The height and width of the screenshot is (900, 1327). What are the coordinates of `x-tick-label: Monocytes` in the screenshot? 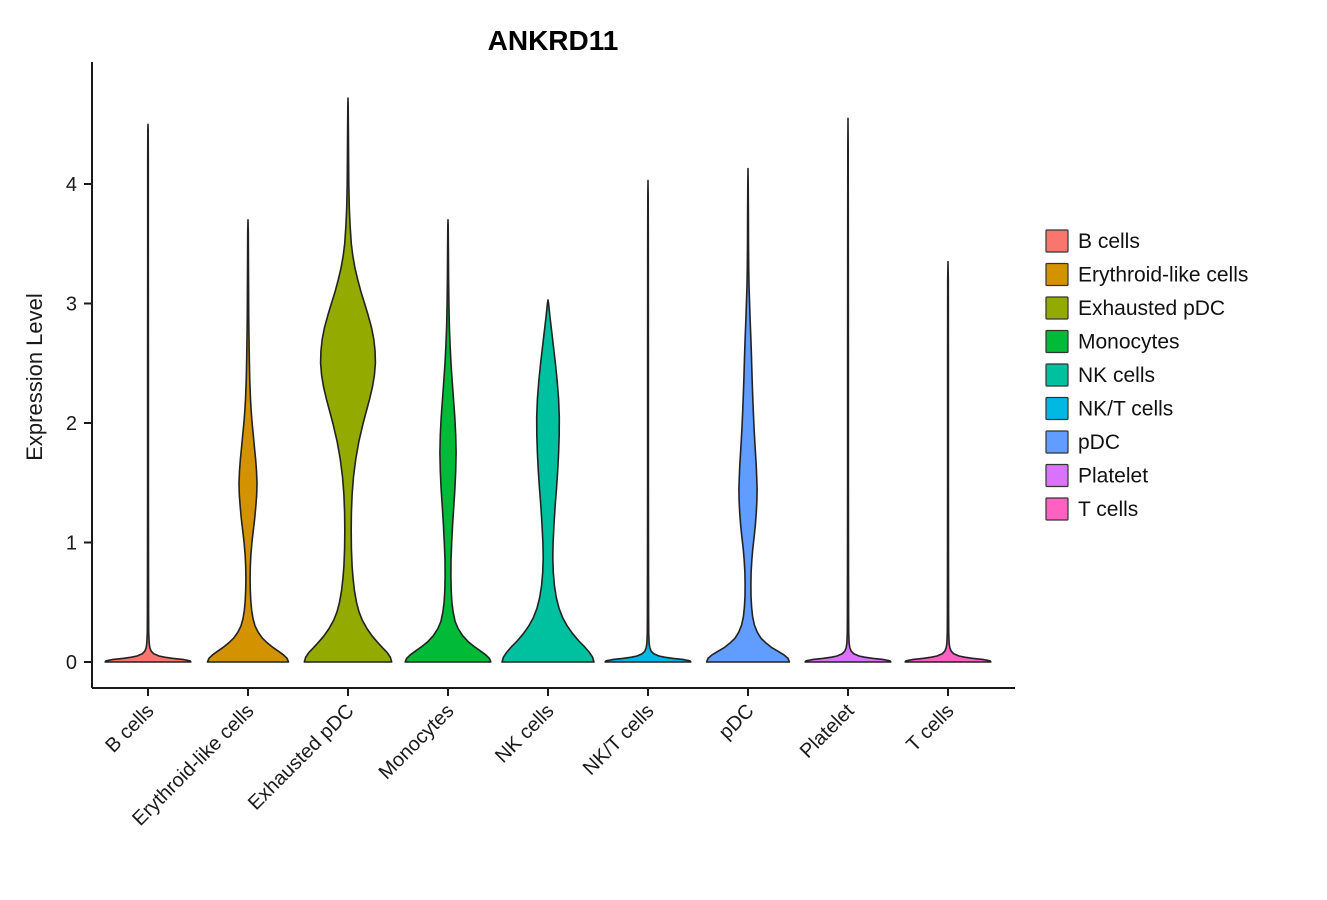 It's located at (417, 742).